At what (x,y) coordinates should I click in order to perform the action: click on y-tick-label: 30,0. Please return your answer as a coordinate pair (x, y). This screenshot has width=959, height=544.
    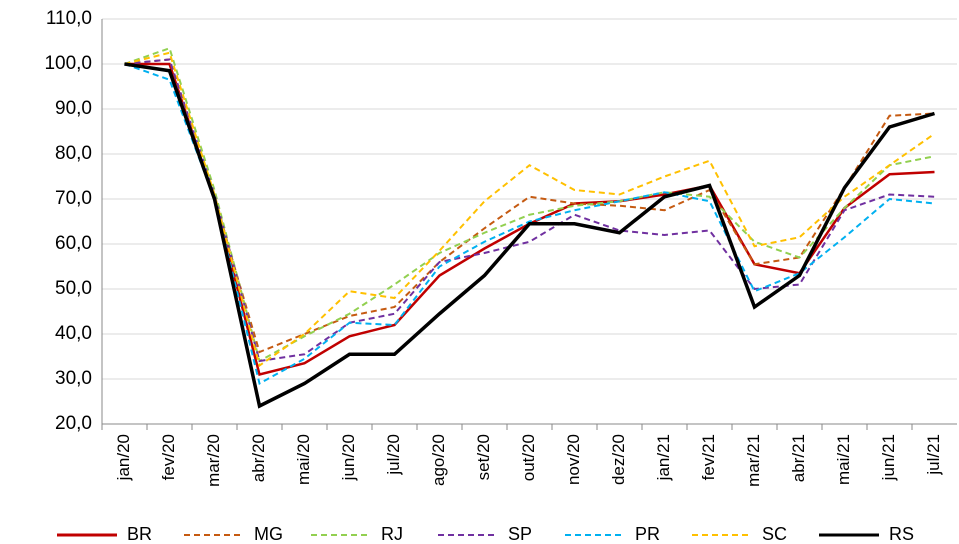
    Looking at the image, I should click on (73, 378).